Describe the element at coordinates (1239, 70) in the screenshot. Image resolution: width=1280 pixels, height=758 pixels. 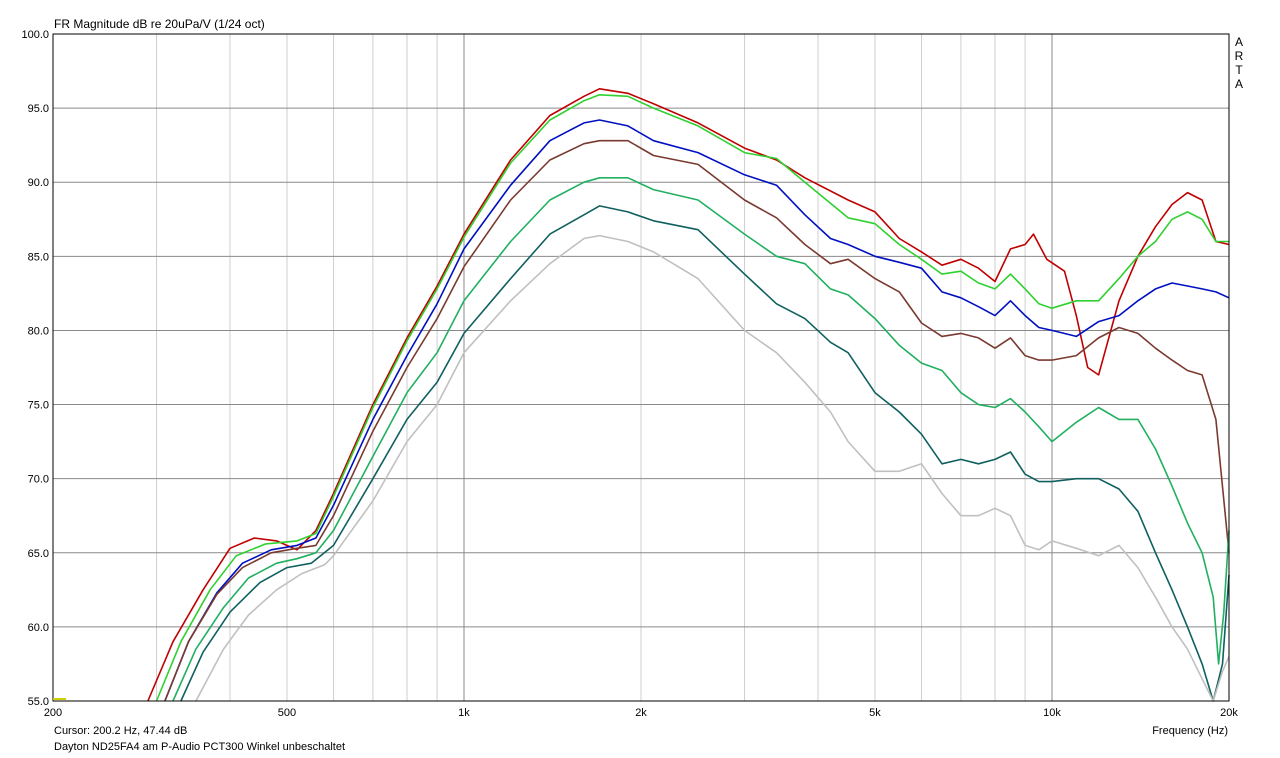
I see `brand-letter: T` at that location.